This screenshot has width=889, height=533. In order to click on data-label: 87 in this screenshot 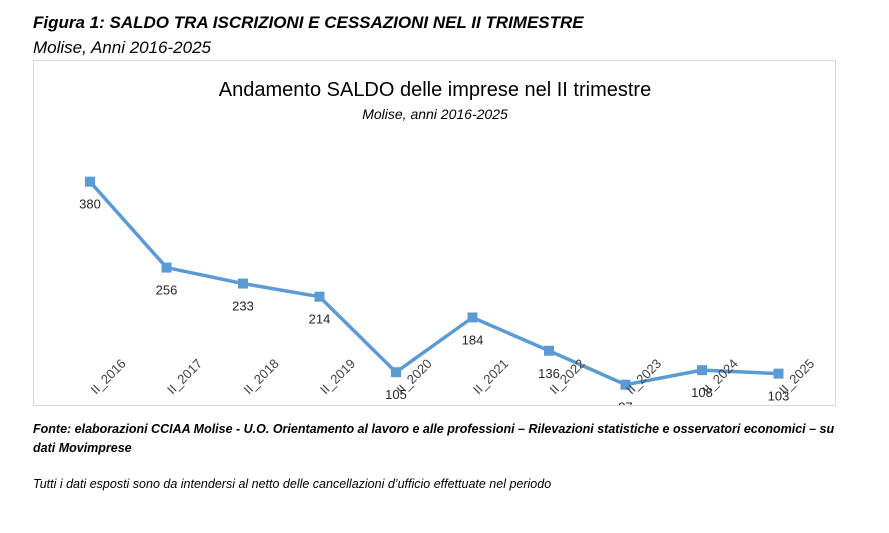, I will do `click(625, 402)`.